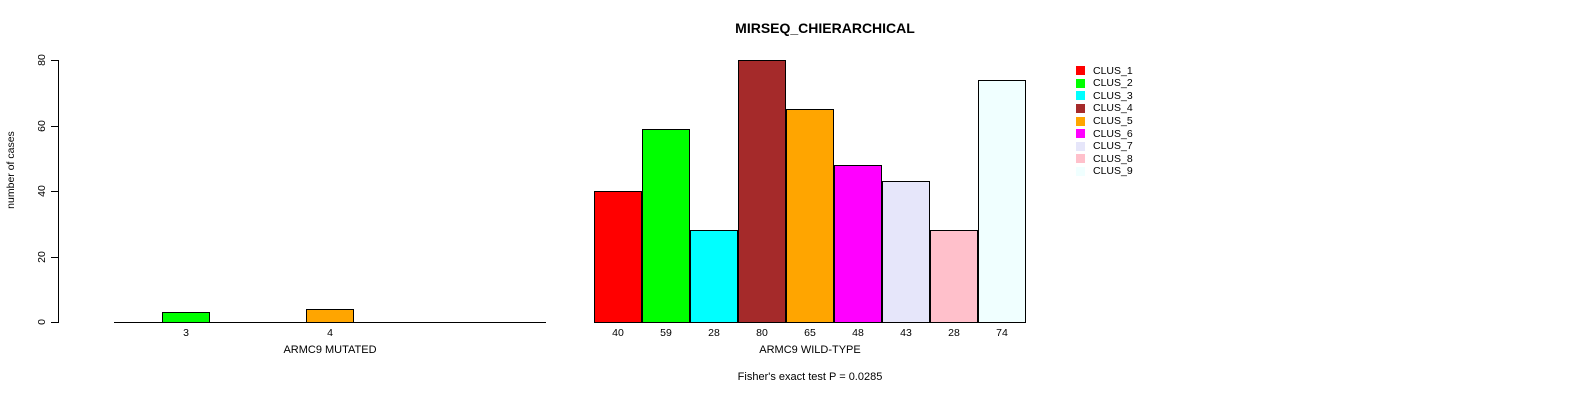 Image resolution: width=1590 pixels, height=400 pixels. What do you see at coordinates (1113, 108) in the screenshot?
I see `legend-label: CLUS_4` at bounding box center [1113, 108].